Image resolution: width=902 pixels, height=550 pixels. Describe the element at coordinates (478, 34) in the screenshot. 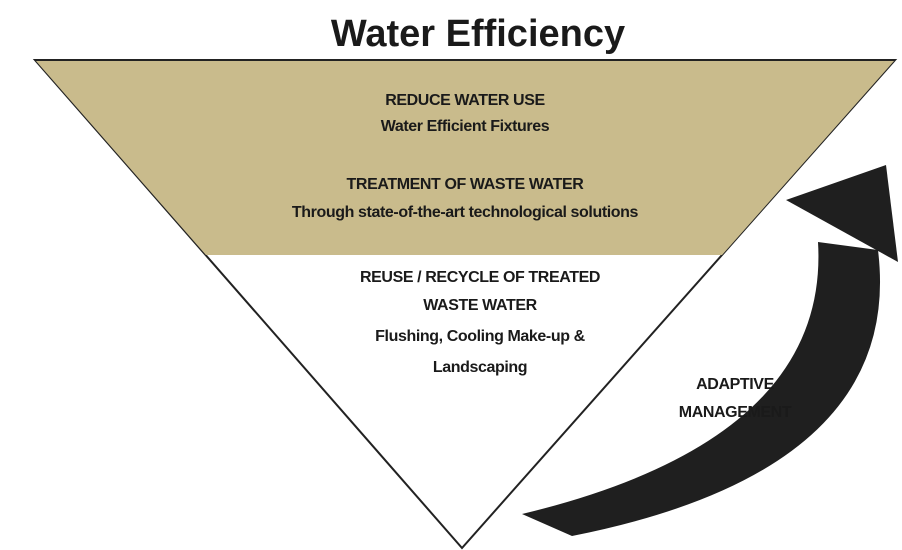

I see `title: Water Efficiency` at that location.